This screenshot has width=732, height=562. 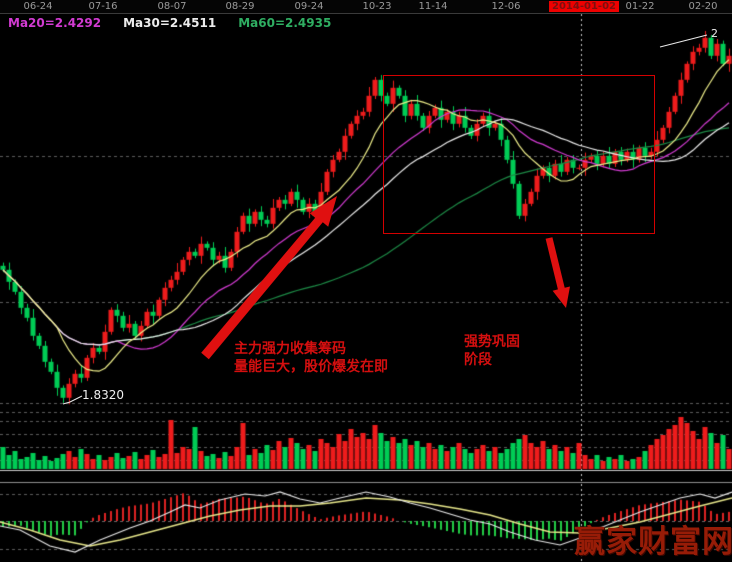 What do you see at coordinates (38, 6) in the screenshot?
I see `axis-date-label: 06-24` at bounding box center [38, 6].